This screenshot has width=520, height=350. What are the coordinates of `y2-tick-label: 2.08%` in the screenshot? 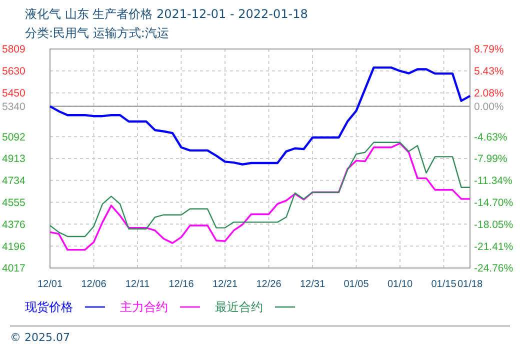 It's located at (489, 93).